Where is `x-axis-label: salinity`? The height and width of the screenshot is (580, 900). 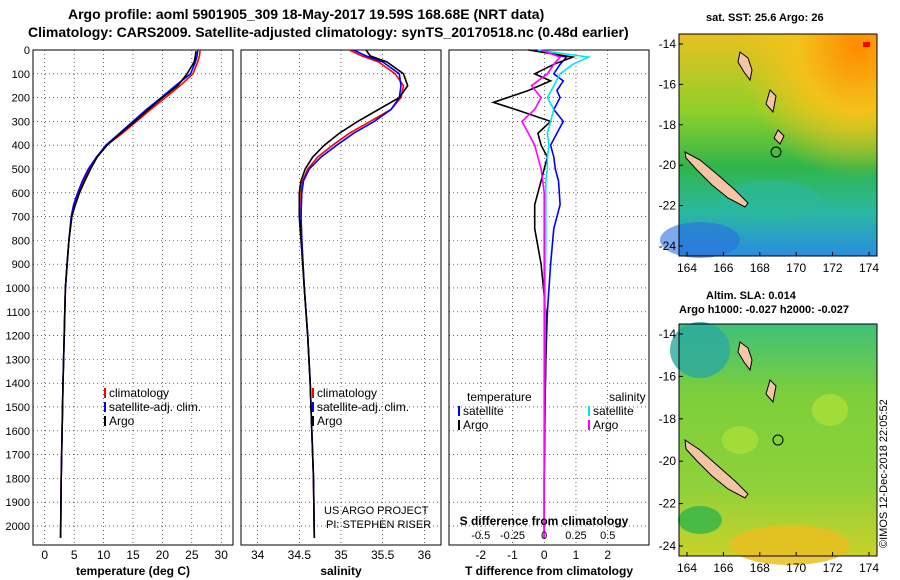 x-axis-label: salinity is located at coordinates (341, 571).